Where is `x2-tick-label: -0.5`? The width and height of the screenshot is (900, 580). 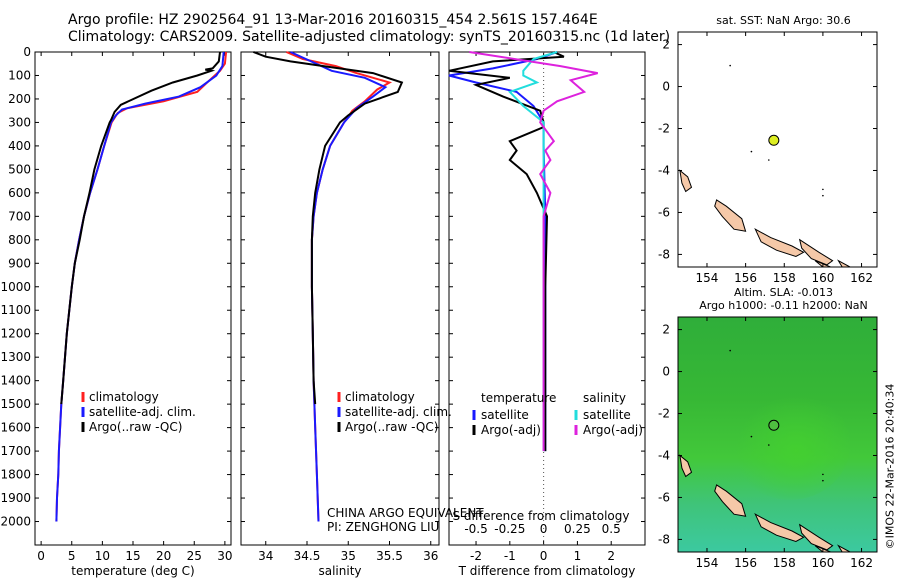
x2-tick-label: -0.5 is located at coordinates (475, 529).